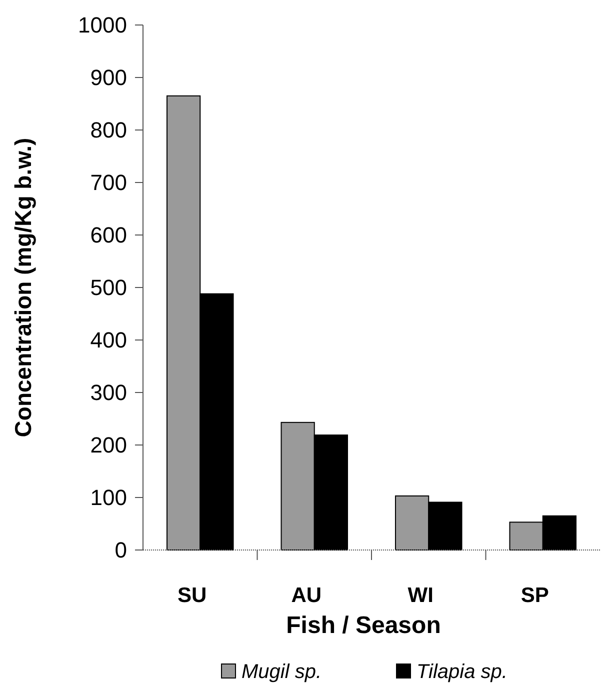 The height and width of the screenshot is (692, 602). Describe the element at coordinates (108, 183) in the screenshot. I see `y-tick-label: 700` at that location.